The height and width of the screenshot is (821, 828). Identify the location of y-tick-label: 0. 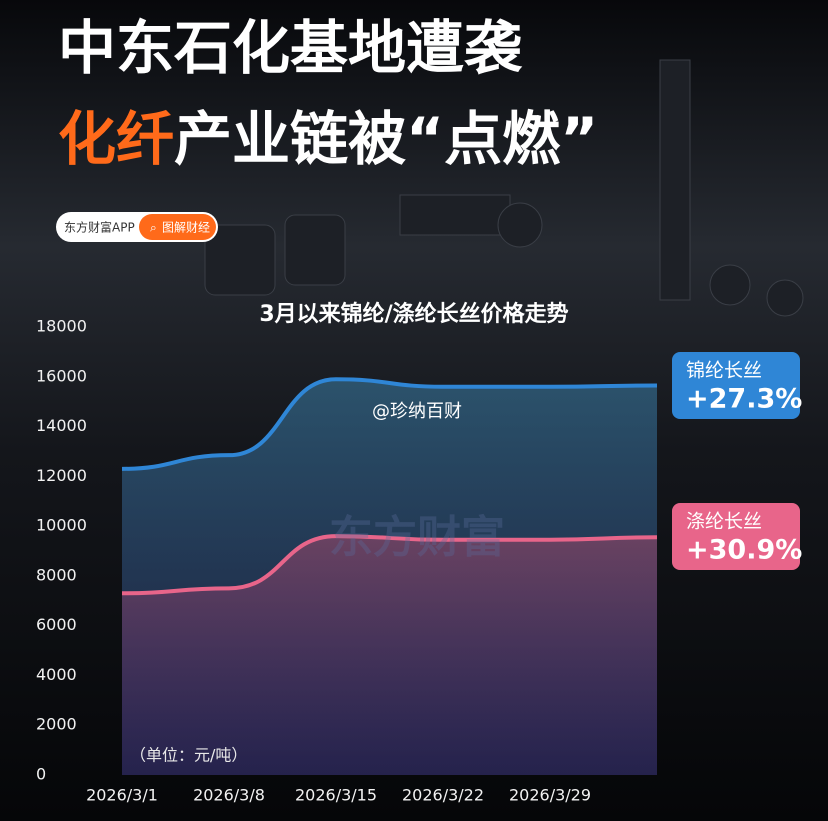
(41, 774).